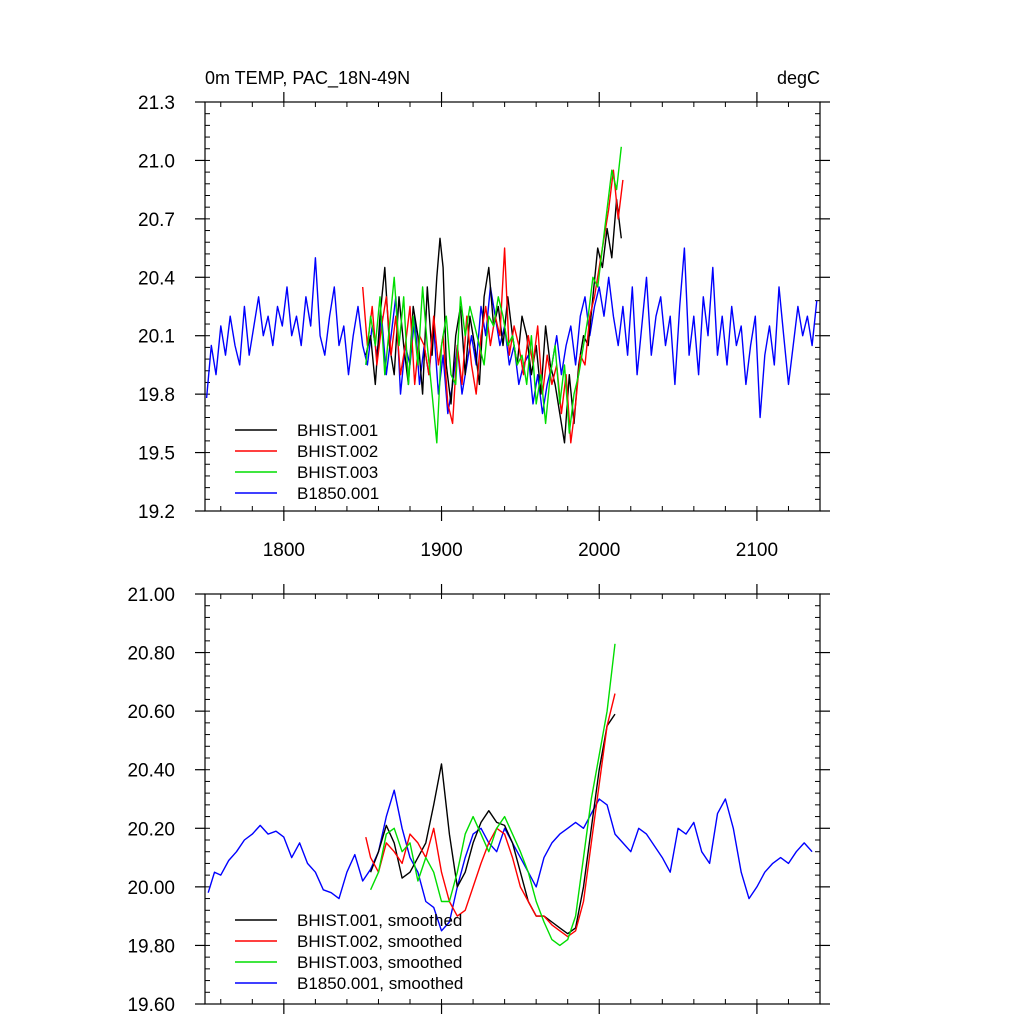 This screenshot has height=1024, width=1024. Describe the element at coordinates (151, 654) in the screenshot. I see `bottom-chart-y-tick-label: 20.80` at that location.